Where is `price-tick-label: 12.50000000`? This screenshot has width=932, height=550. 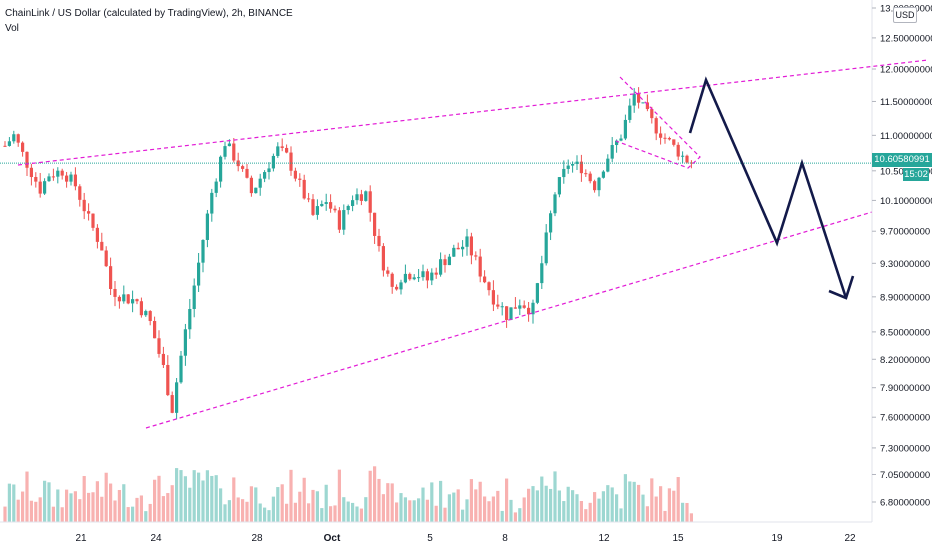
price-tick-label: 12.50000000 is located at coordinates (906, 38).